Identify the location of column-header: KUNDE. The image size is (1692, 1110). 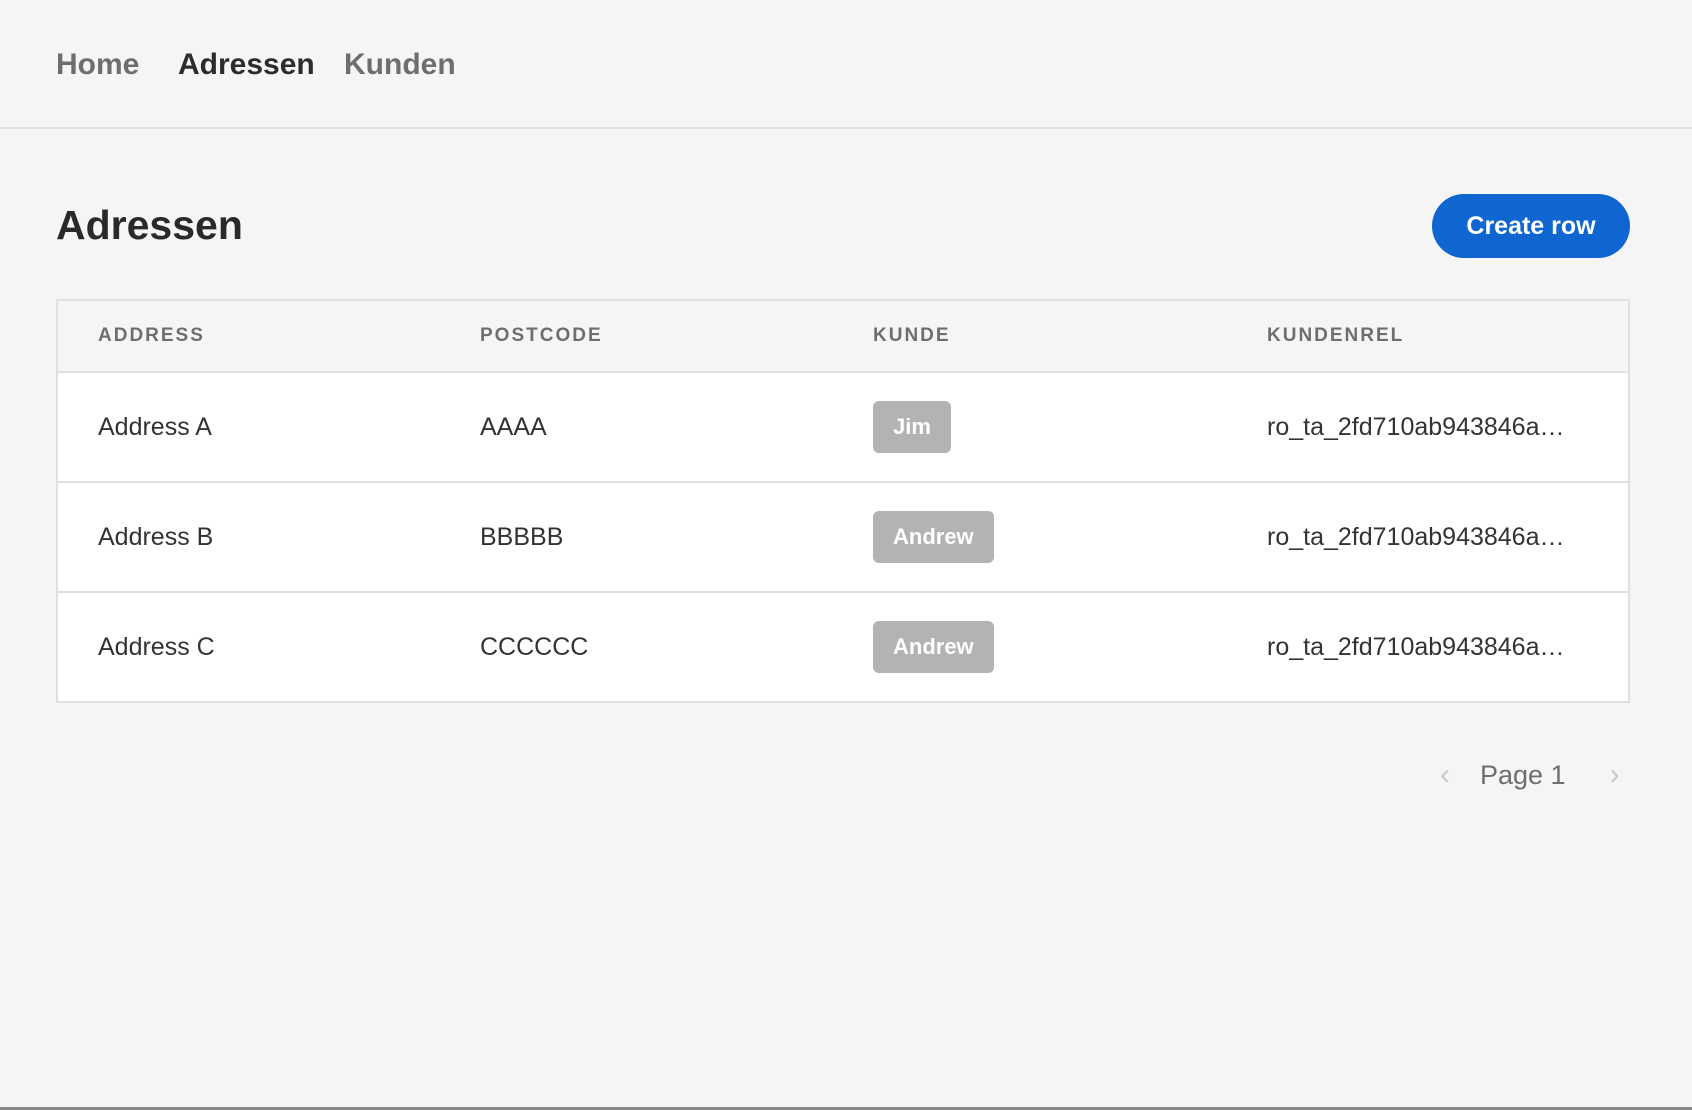
(912, 335).